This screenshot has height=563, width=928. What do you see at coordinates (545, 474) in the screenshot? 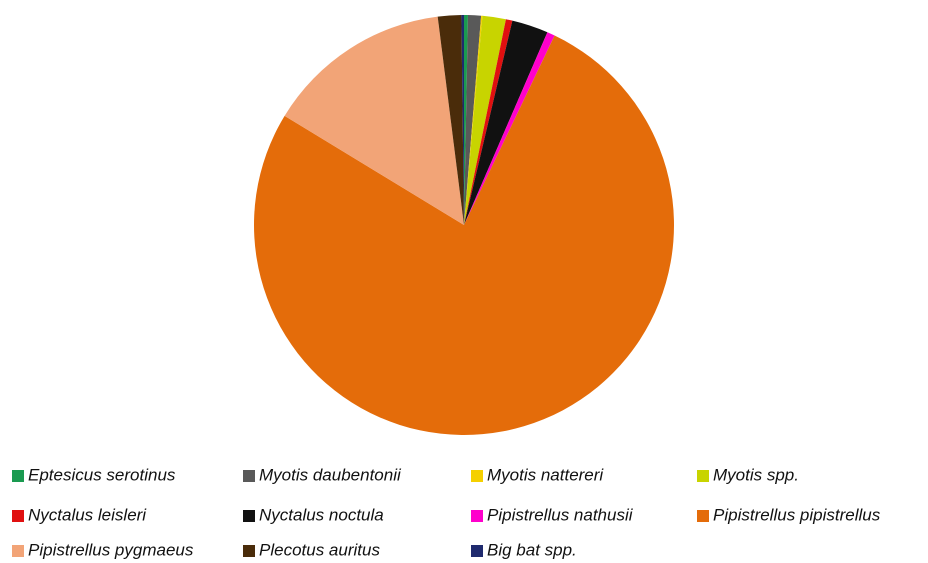
I see `legend-label: Myotis nattereri` at bounding box center [545, 474].